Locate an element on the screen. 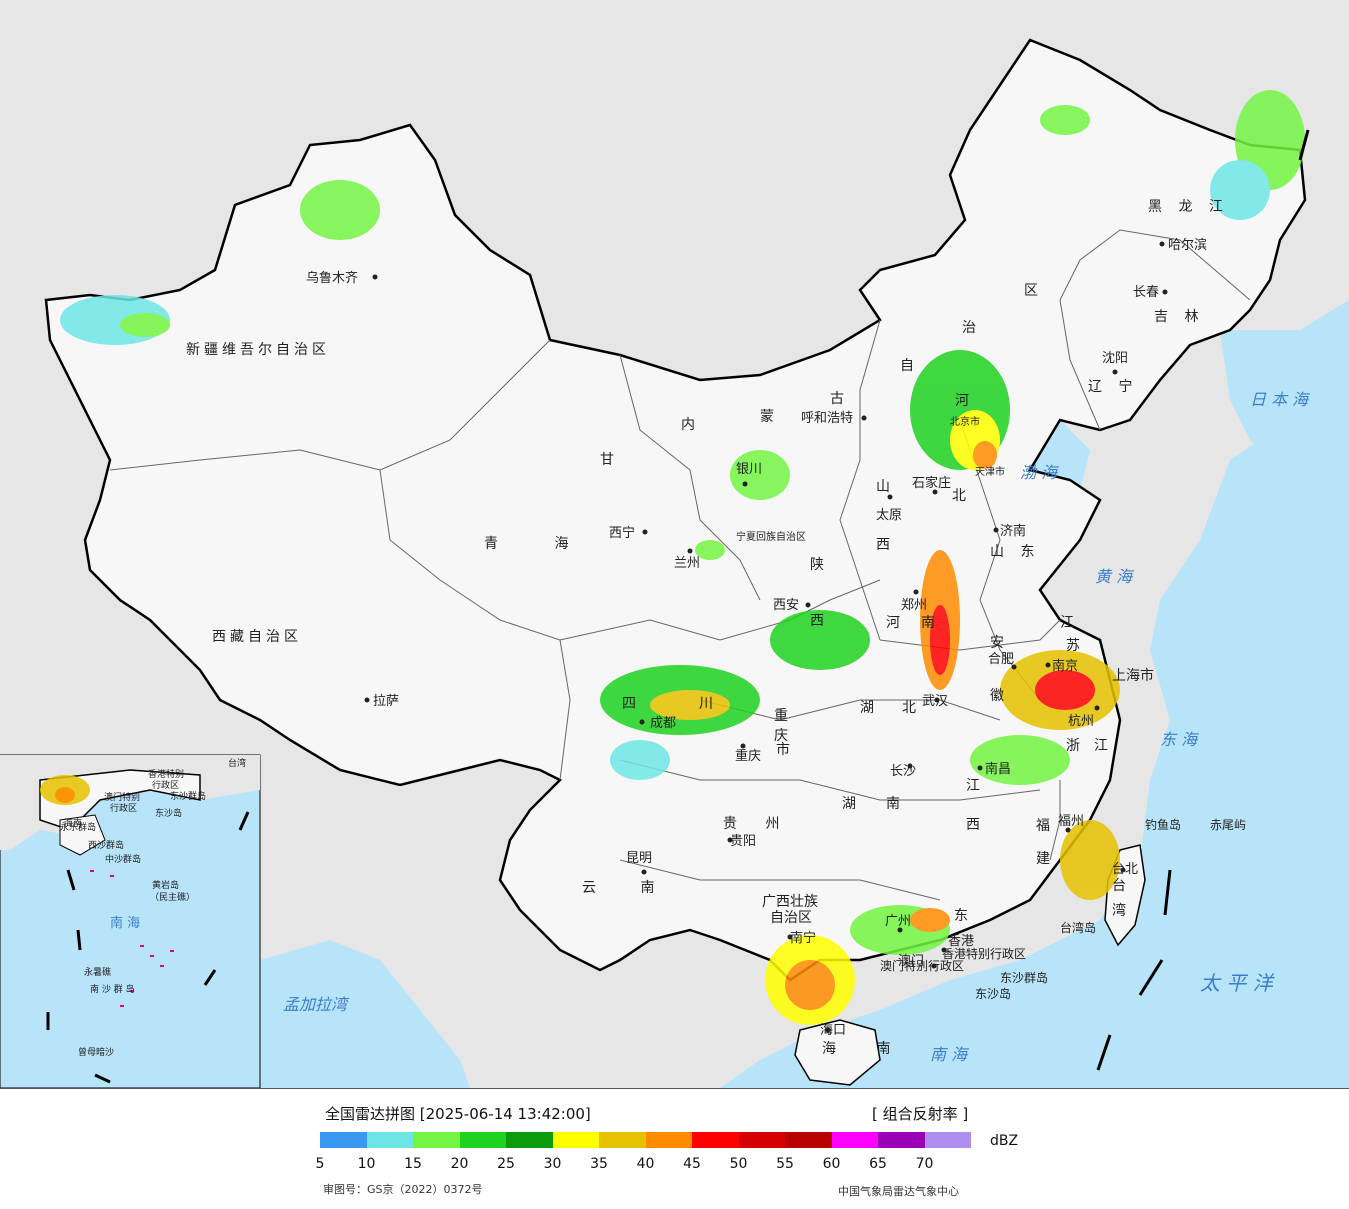 Image resolution: width=1349 pixels, height=1209 pixels. scale-tick-label: 60 is located at coordinates (831, 1164).